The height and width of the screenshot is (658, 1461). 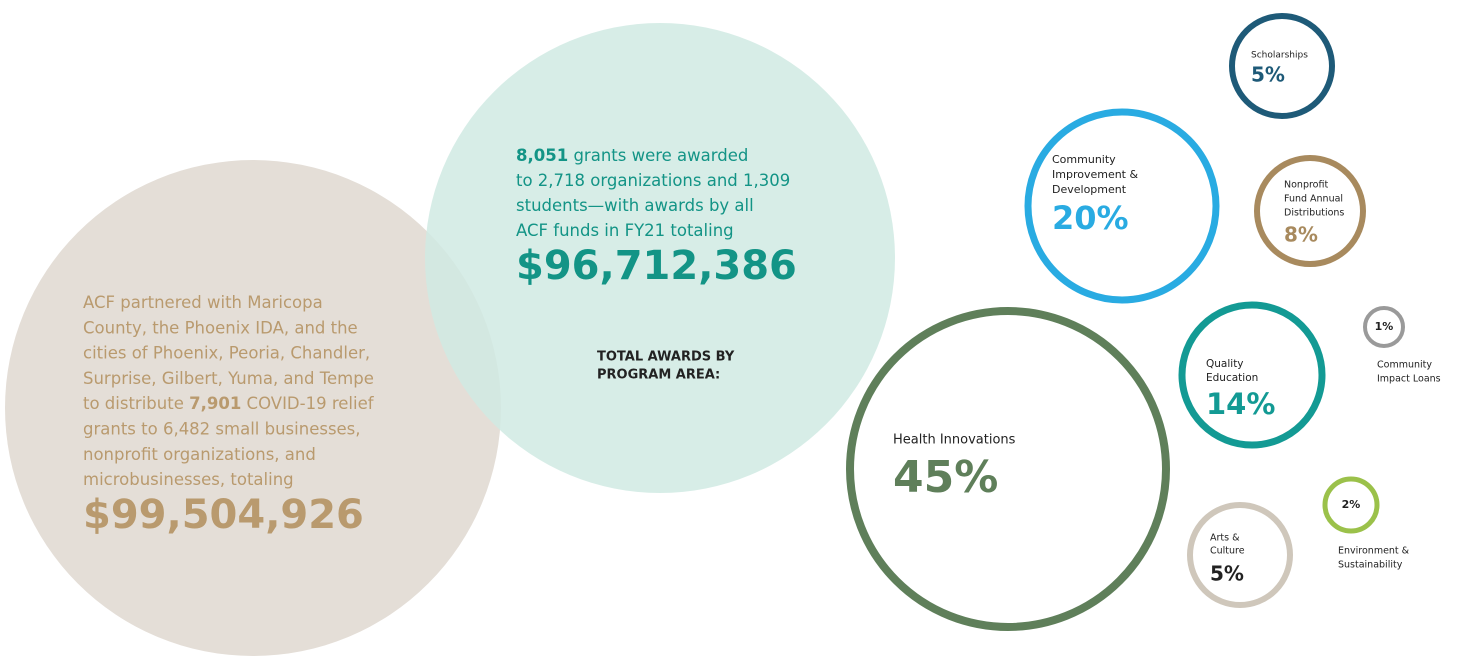 I want to click on body-line: ACF funds in FY21 totaling, so click(x=625, y=230).